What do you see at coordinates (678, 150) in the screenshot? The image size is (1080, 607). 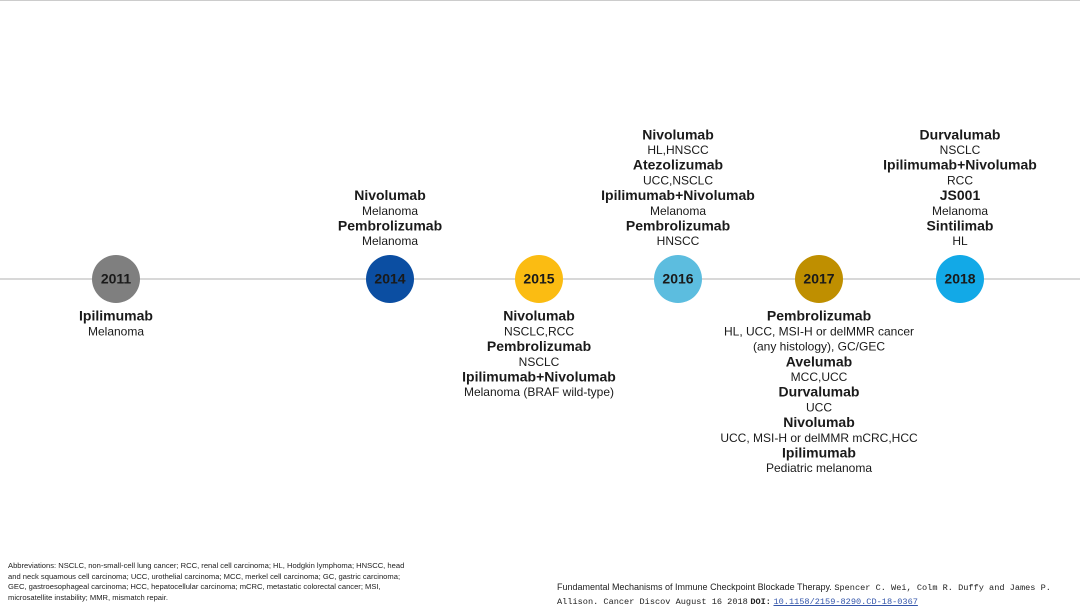 I see `indication: HL,HNSCC` at bounding box center [678, 150].